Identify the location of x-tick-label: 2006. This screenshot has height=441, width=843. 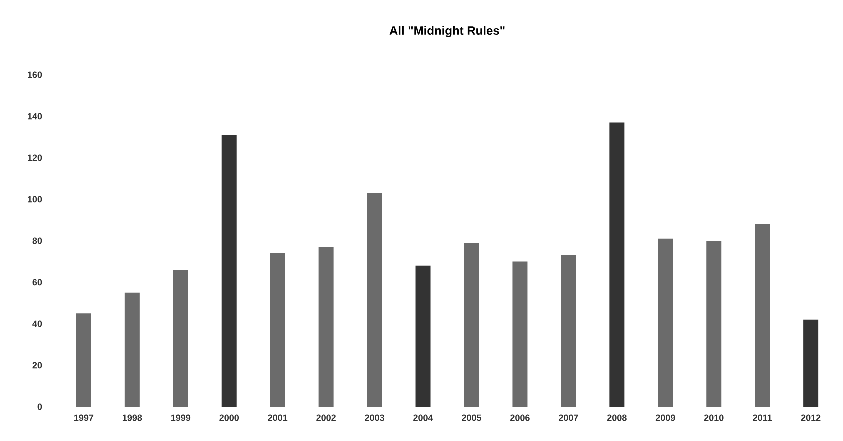
(520, 418).